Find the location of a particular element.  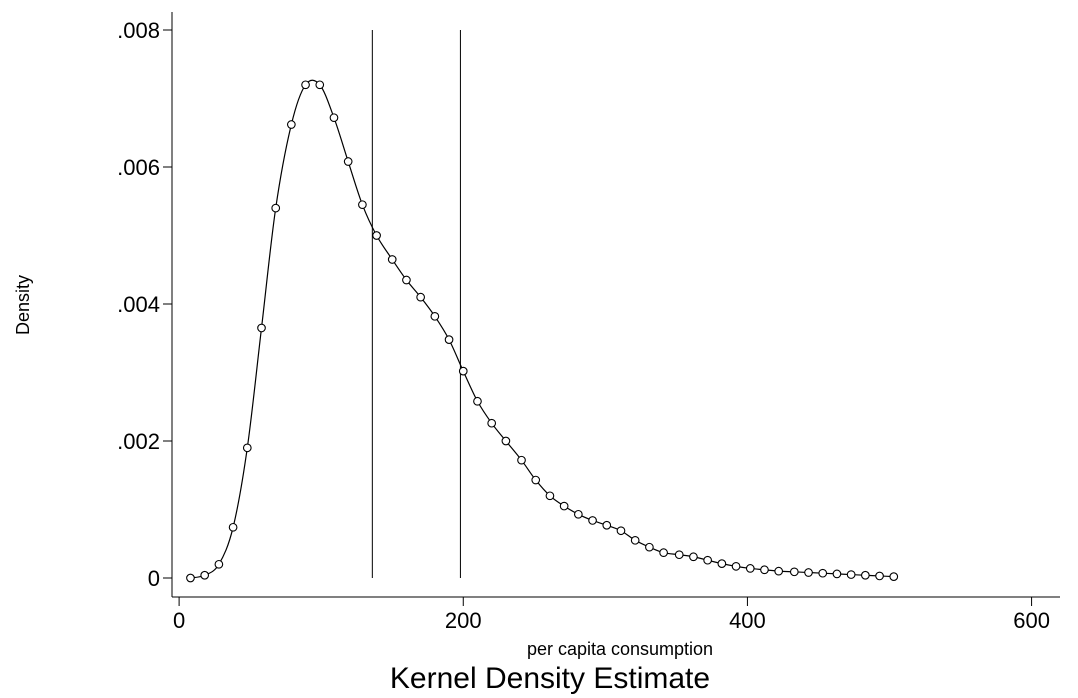

reference-lines is located at coordinates (416, 304).